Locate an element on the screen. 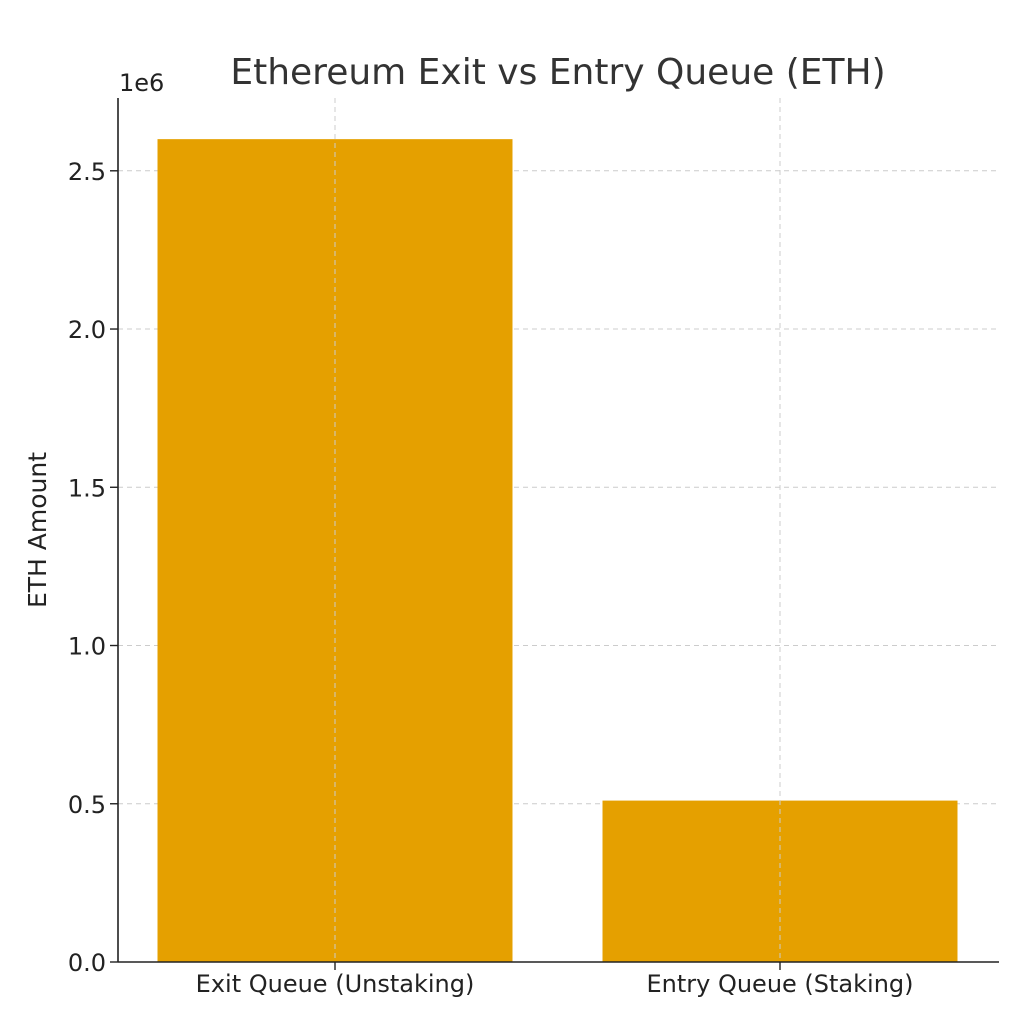  x-tick-label: Entry Queue (Staking) is located at coordinates (779, 984).